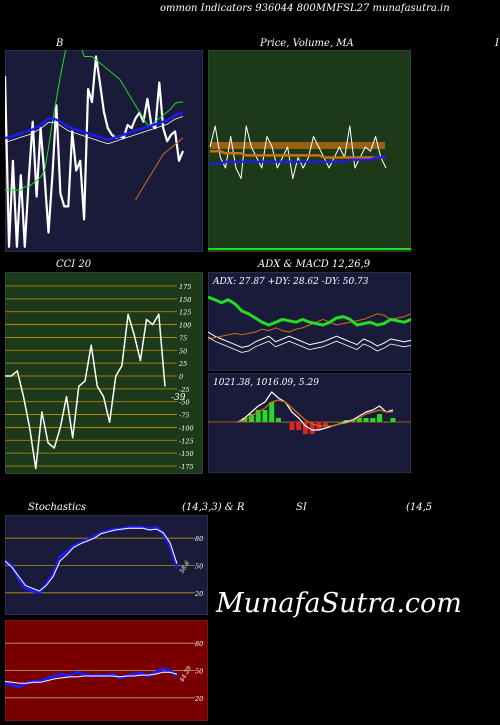 This screenshot has height=725, width=500. I want to click on price-ma-title: Price, Volume, MA, so click(307, 43).